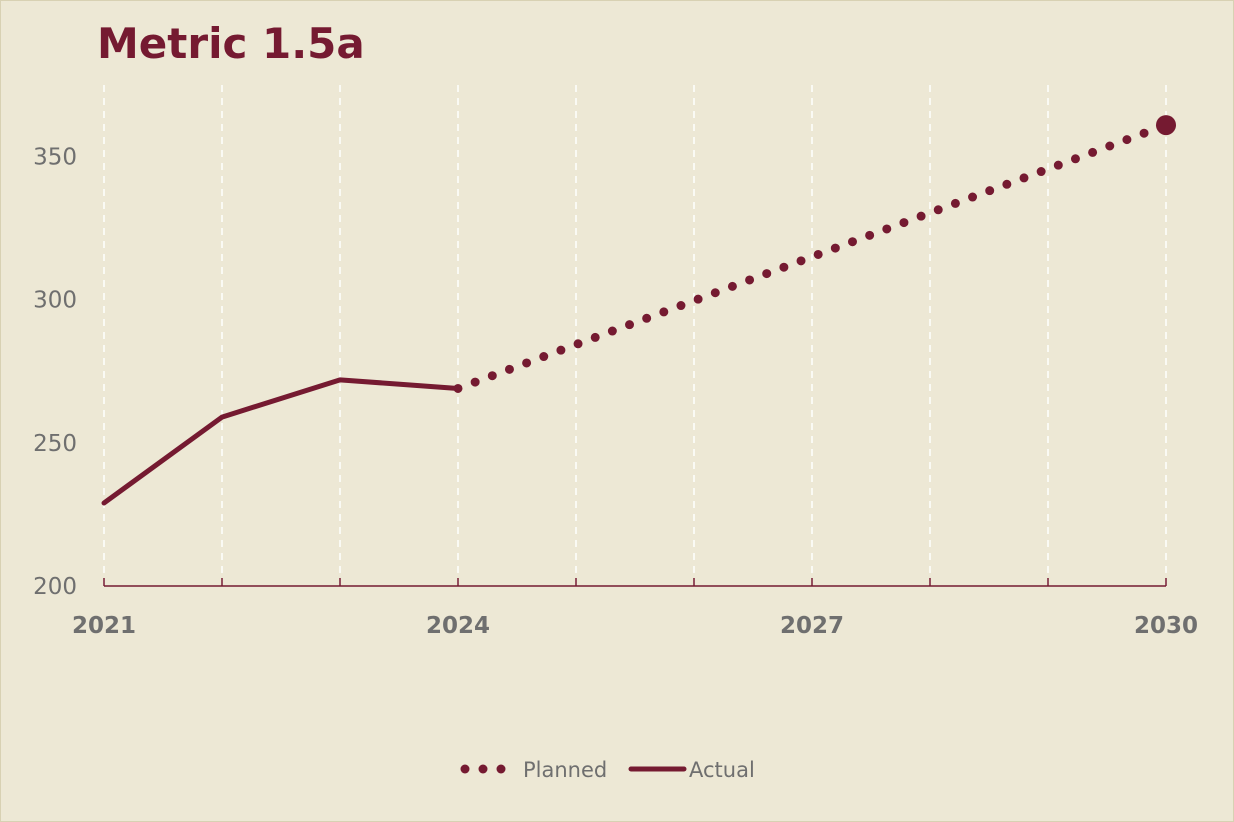 Image resolution: width=1234 pixels, height=822 pixels. I want to click on actual-series-line, so click(281, 441).